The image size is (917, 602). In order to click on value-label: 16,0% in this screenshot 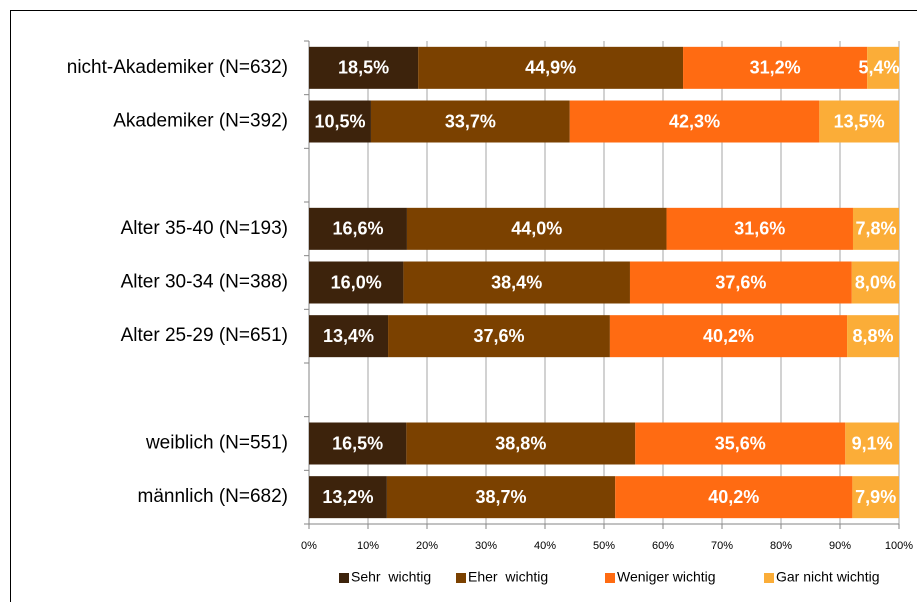, I will do `click(356, 282)`.